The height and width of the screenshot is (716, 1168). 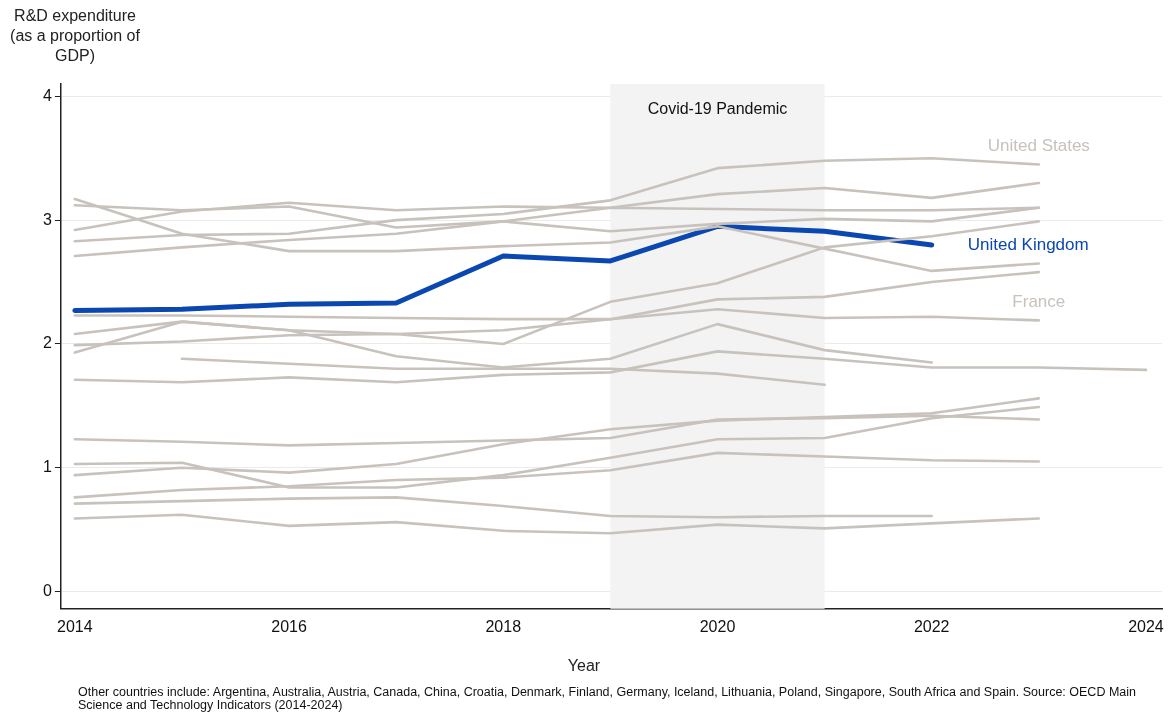 I want to click on y-tick-label: 3, so click(x=47, y=219).